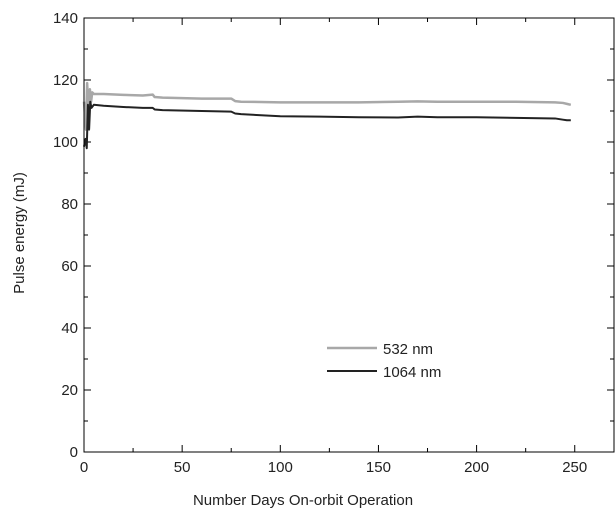  Describe the element at coordinates (384, 361) in the screenshot. I see `legend: 532 nm 1064 nm` at that location.